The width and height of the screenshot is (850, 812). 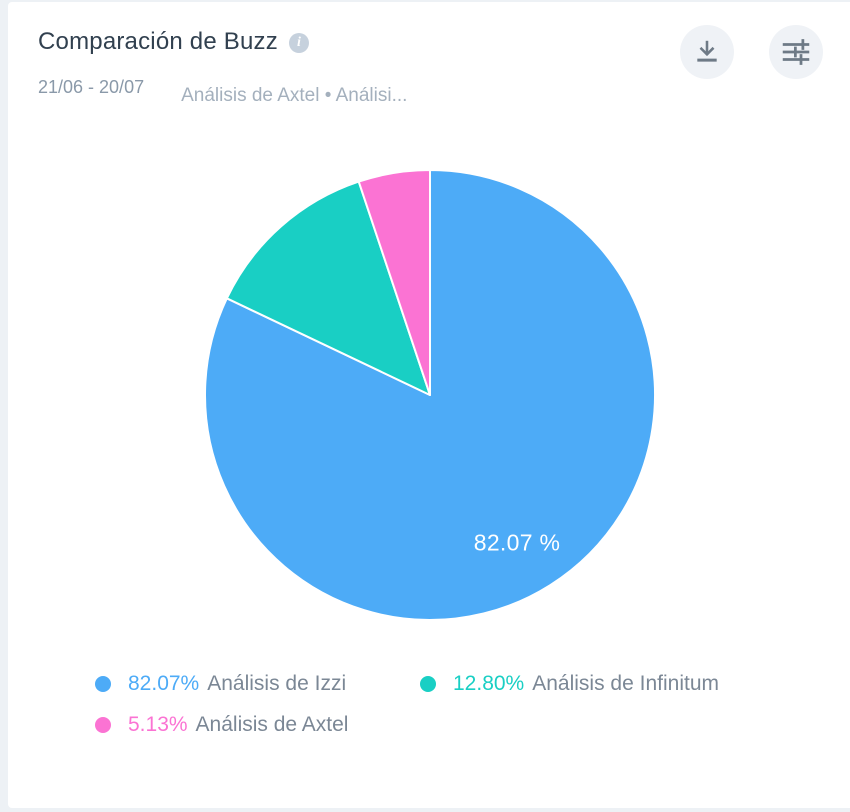 What do you see at coordinates (158, 41) in the screenshot?
I see `page-title: Comparación de Buzz` at bounding box center [158, 41].